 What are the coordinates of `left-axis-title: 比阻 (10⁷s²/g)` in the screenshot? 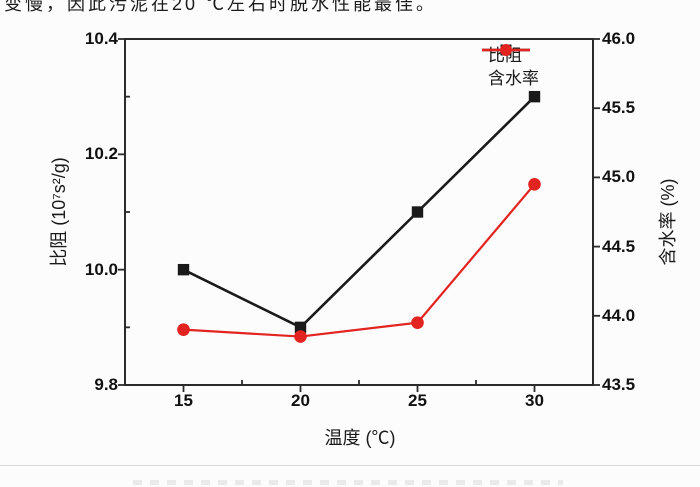 It's located at (59, 212).